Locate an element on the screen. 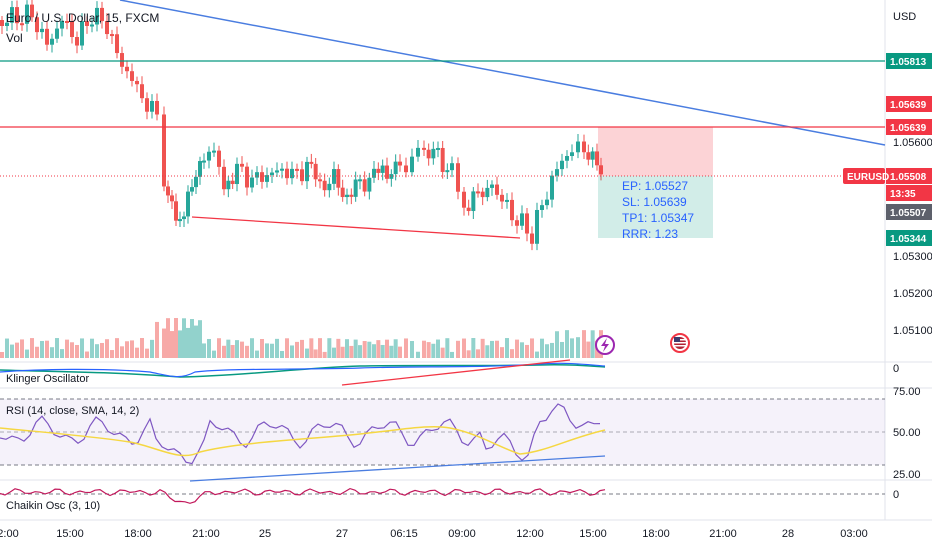  svg-text: 1.05813 is located at coordinates (908, 62).